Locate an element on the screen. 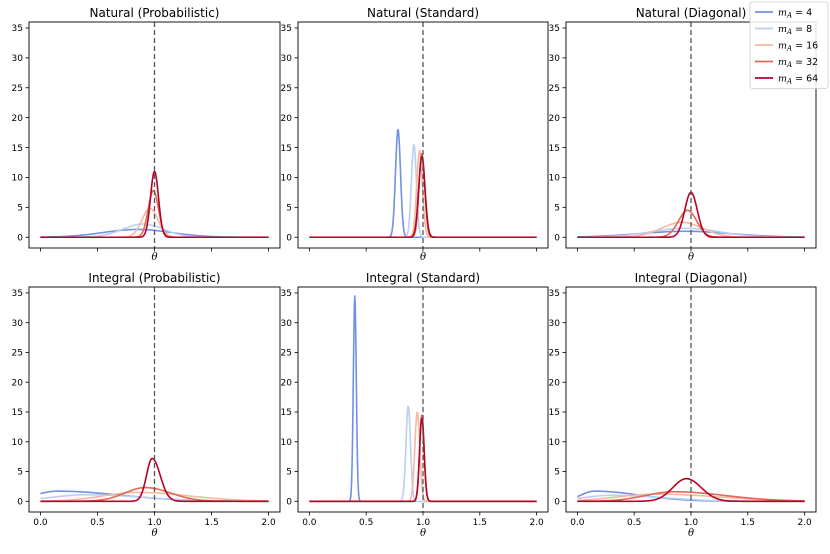 The image size is (830, 554). legend-item-m64: mA = 64 is located at coordinates (786, 80).